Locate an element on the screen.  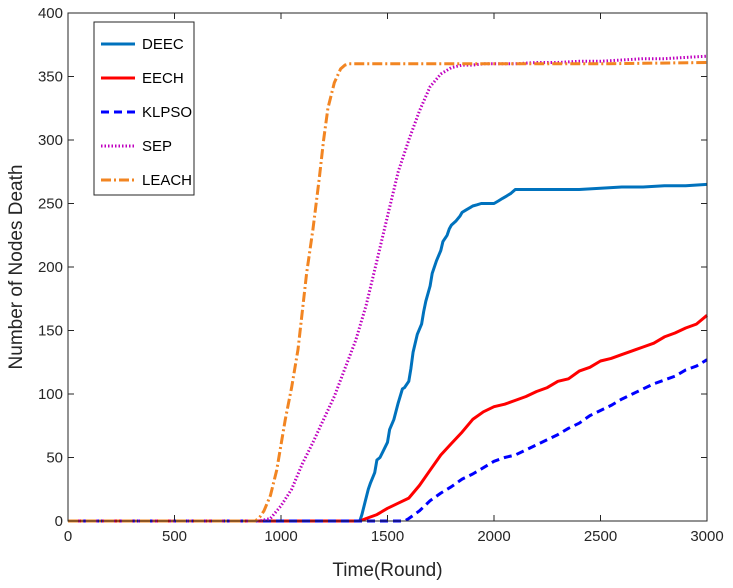
y-tick-label: 350 is located at coordinates (50, 77).